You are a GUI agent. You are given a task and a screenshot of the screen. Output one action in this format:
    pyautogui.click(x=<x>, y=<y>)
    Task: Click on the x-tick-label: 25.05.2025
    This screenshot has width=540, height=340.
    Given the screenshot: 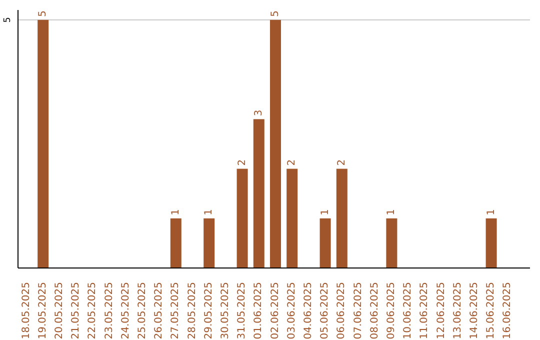 What is the action you would take?
    pyautogui.click(x=142, y=311)
    